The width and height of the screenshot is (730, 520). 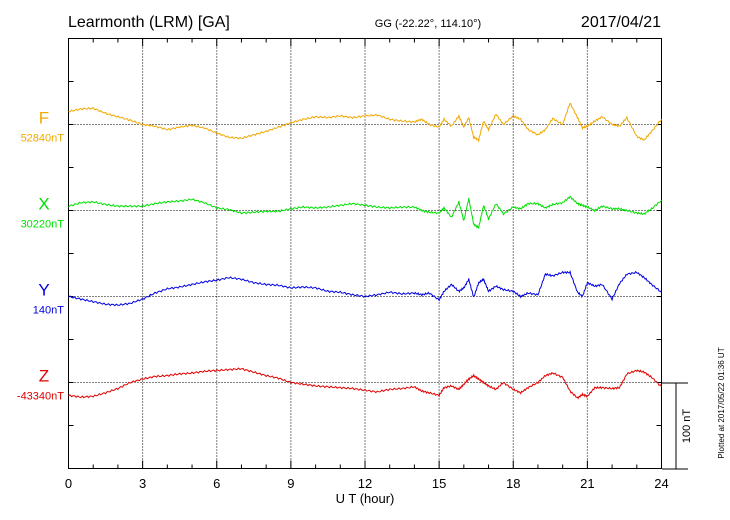 I want to click on series-line-f, so click(x=365, y=122).